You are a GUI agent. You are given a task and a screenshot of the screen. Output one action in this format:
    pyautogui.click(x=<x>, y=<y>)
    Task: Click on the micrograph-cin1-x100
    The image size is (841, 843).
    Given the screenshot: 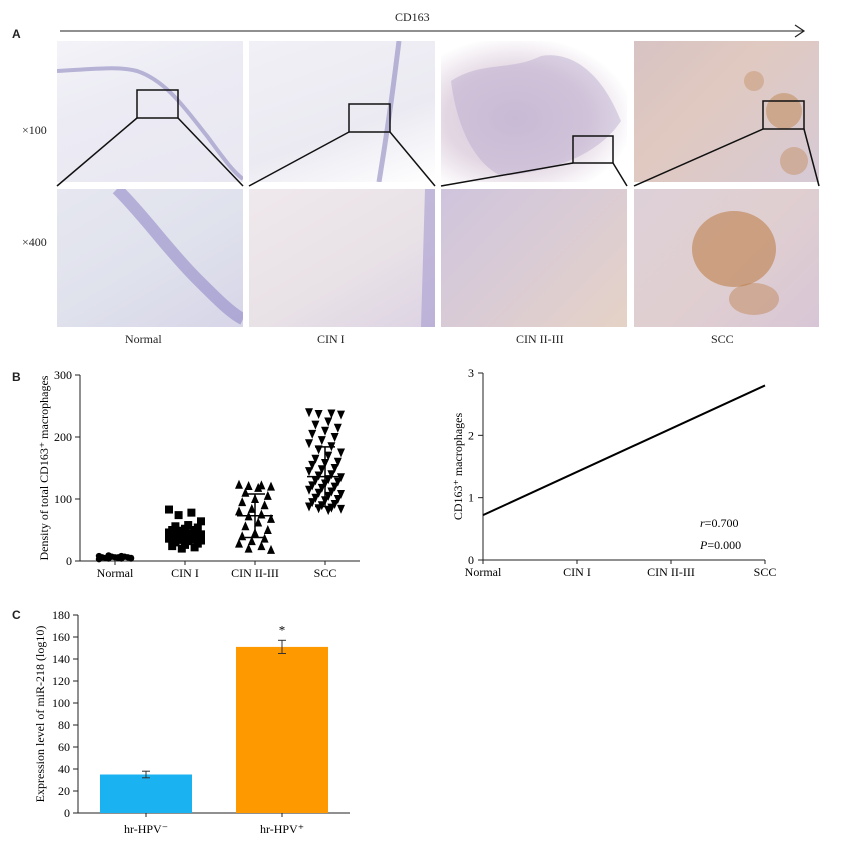 What is the action you would take?
    pyautogui.click(x=342, y=111)
    